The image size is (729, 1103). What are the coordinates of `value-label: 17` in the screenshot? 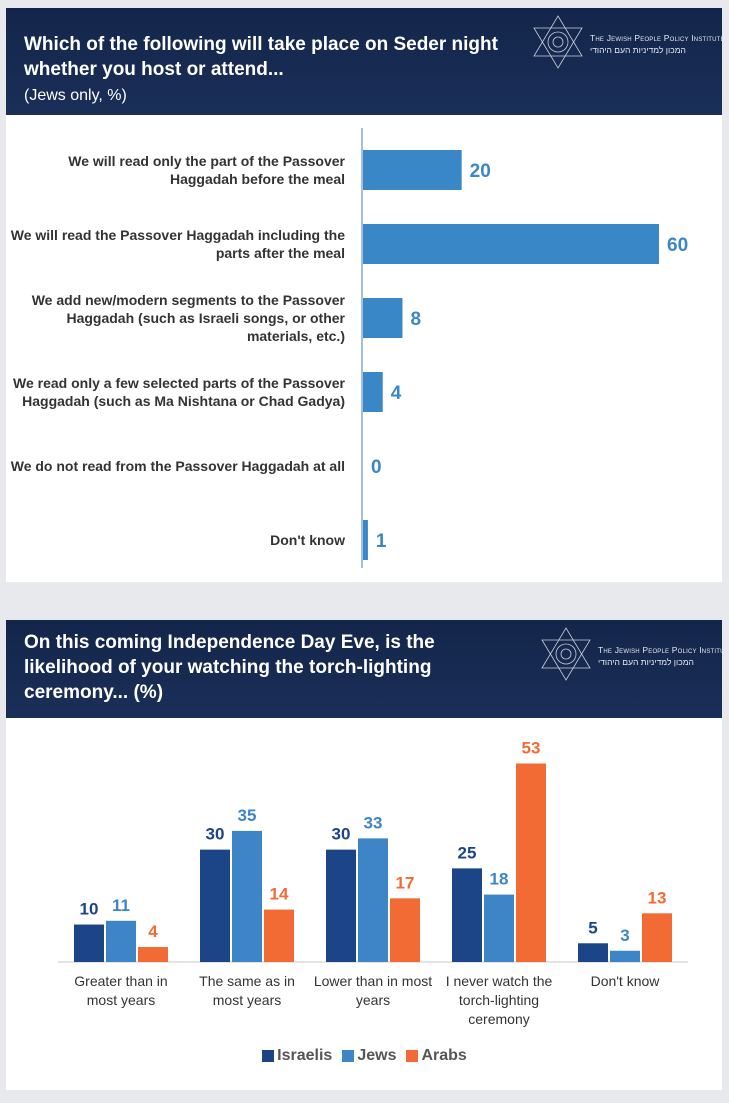 It's located at (405, 882).